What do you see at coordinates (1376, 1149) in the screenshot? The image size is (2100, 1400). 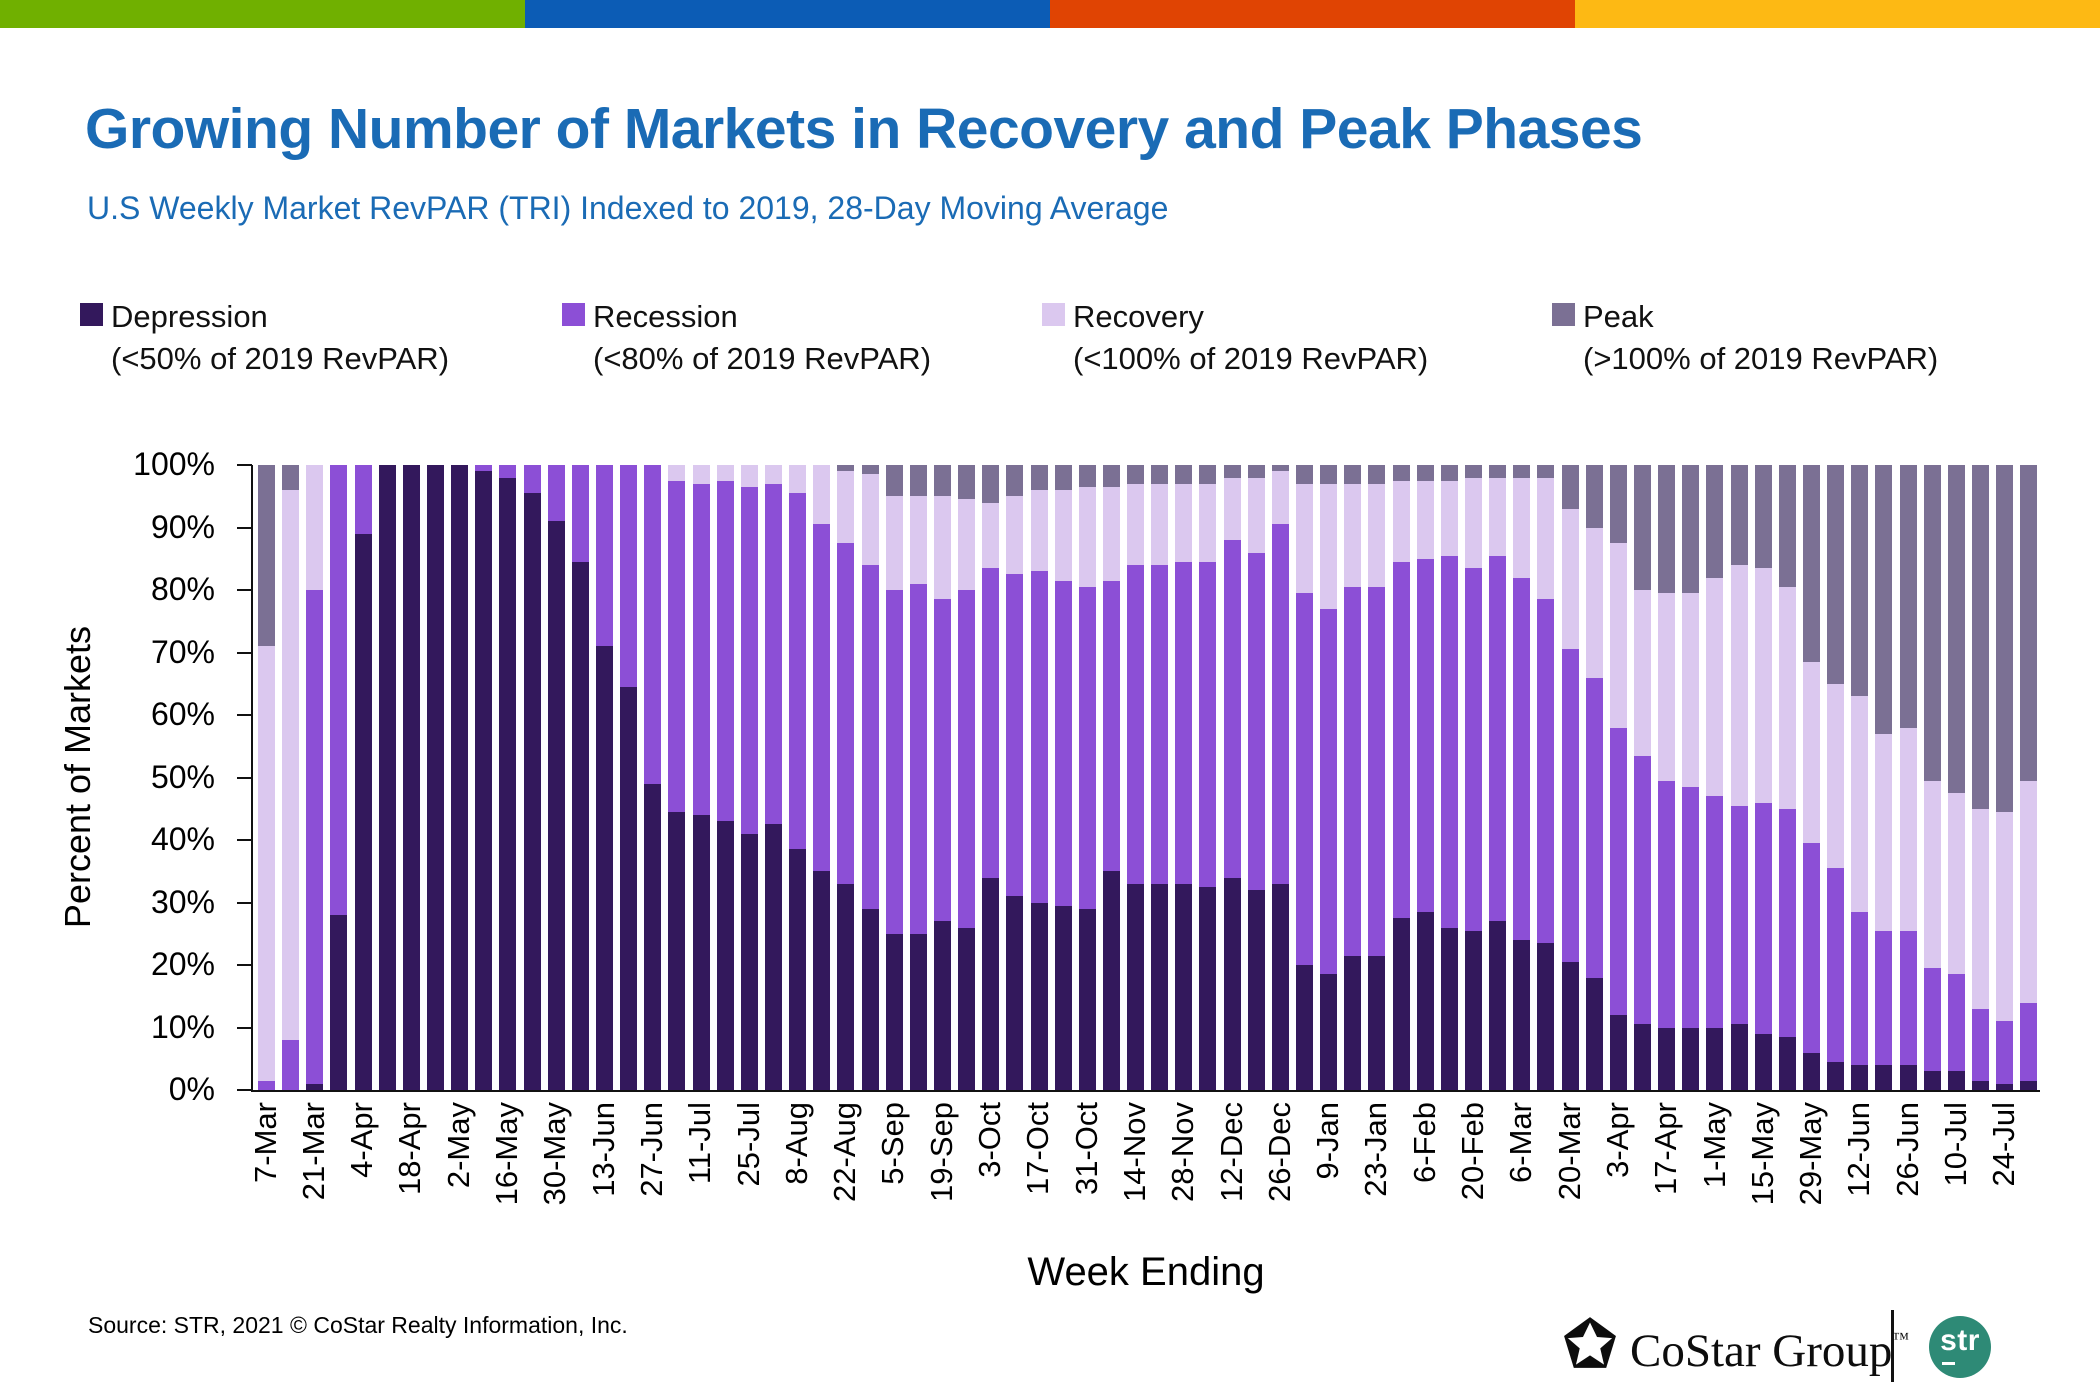 I see `x-axis-label: 23-Jan` at bounding box center [1376, 1149].